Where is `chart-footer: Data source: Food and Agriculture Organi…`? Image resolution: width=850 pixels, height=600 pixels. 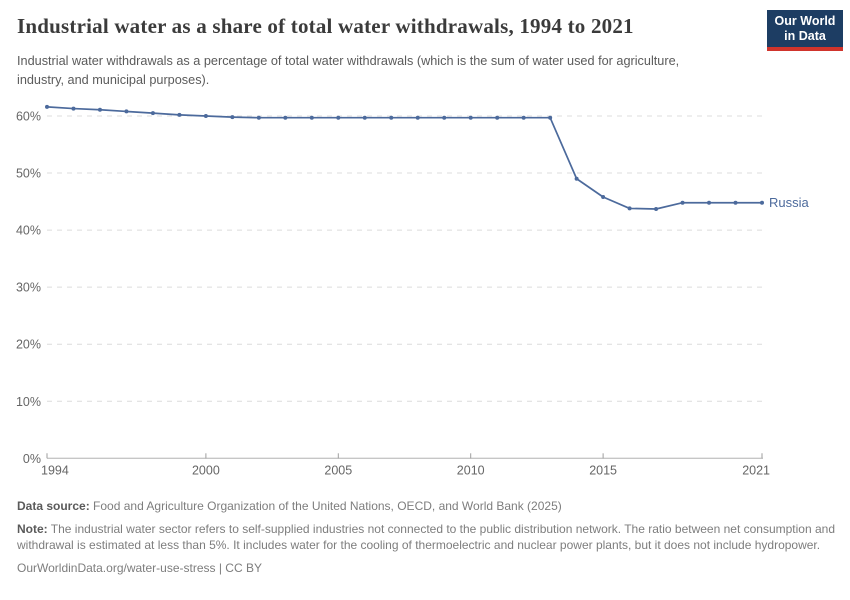
chart-footer: Data source: Food and Agriculture Organi… is located at coordinates (426, 537).